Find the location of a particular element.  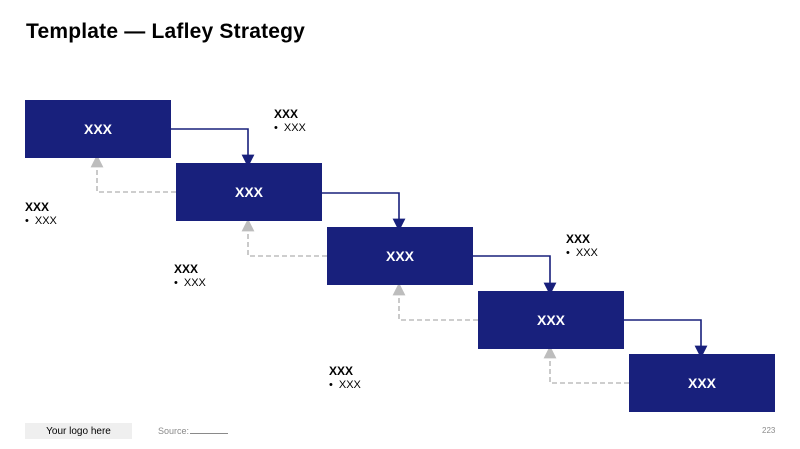

note-3: XXX XXX is located at coordinates (582, 245).